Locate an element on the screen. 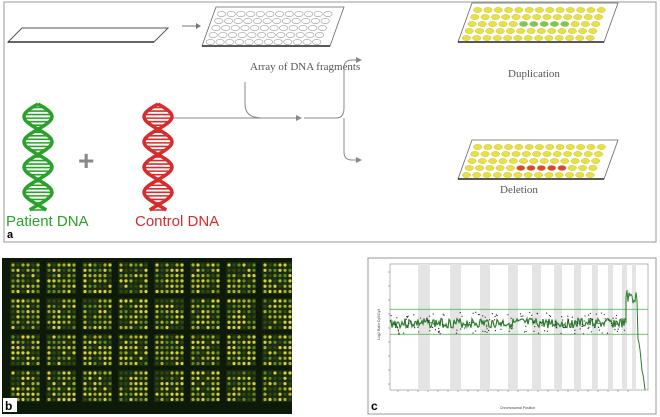 This screenshot has width=660, height=417. duplication-label: Duplication is located at coordinates (534, 74).